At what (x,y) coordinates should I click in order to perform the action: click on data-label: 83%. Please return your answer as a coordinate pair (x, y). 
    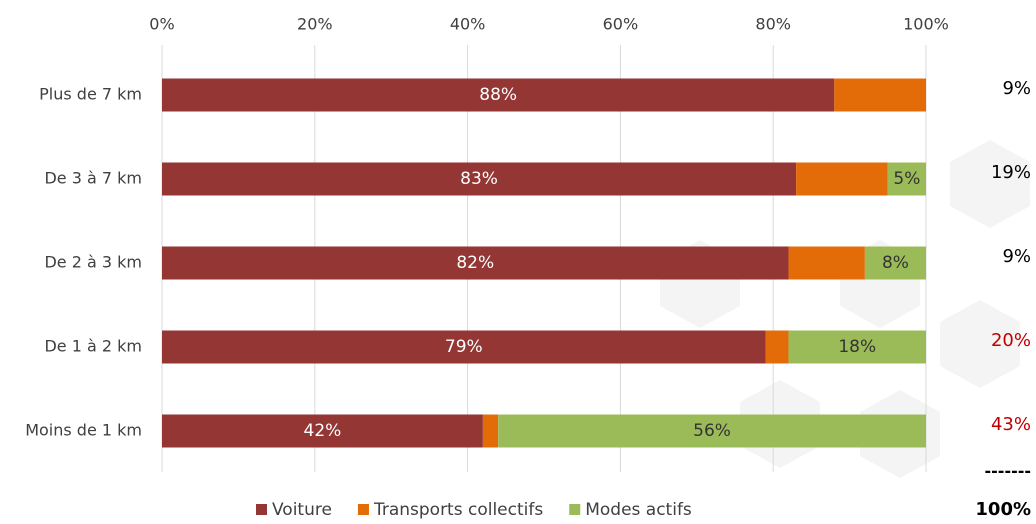
    Looking at the image, I should click on (479, 179).